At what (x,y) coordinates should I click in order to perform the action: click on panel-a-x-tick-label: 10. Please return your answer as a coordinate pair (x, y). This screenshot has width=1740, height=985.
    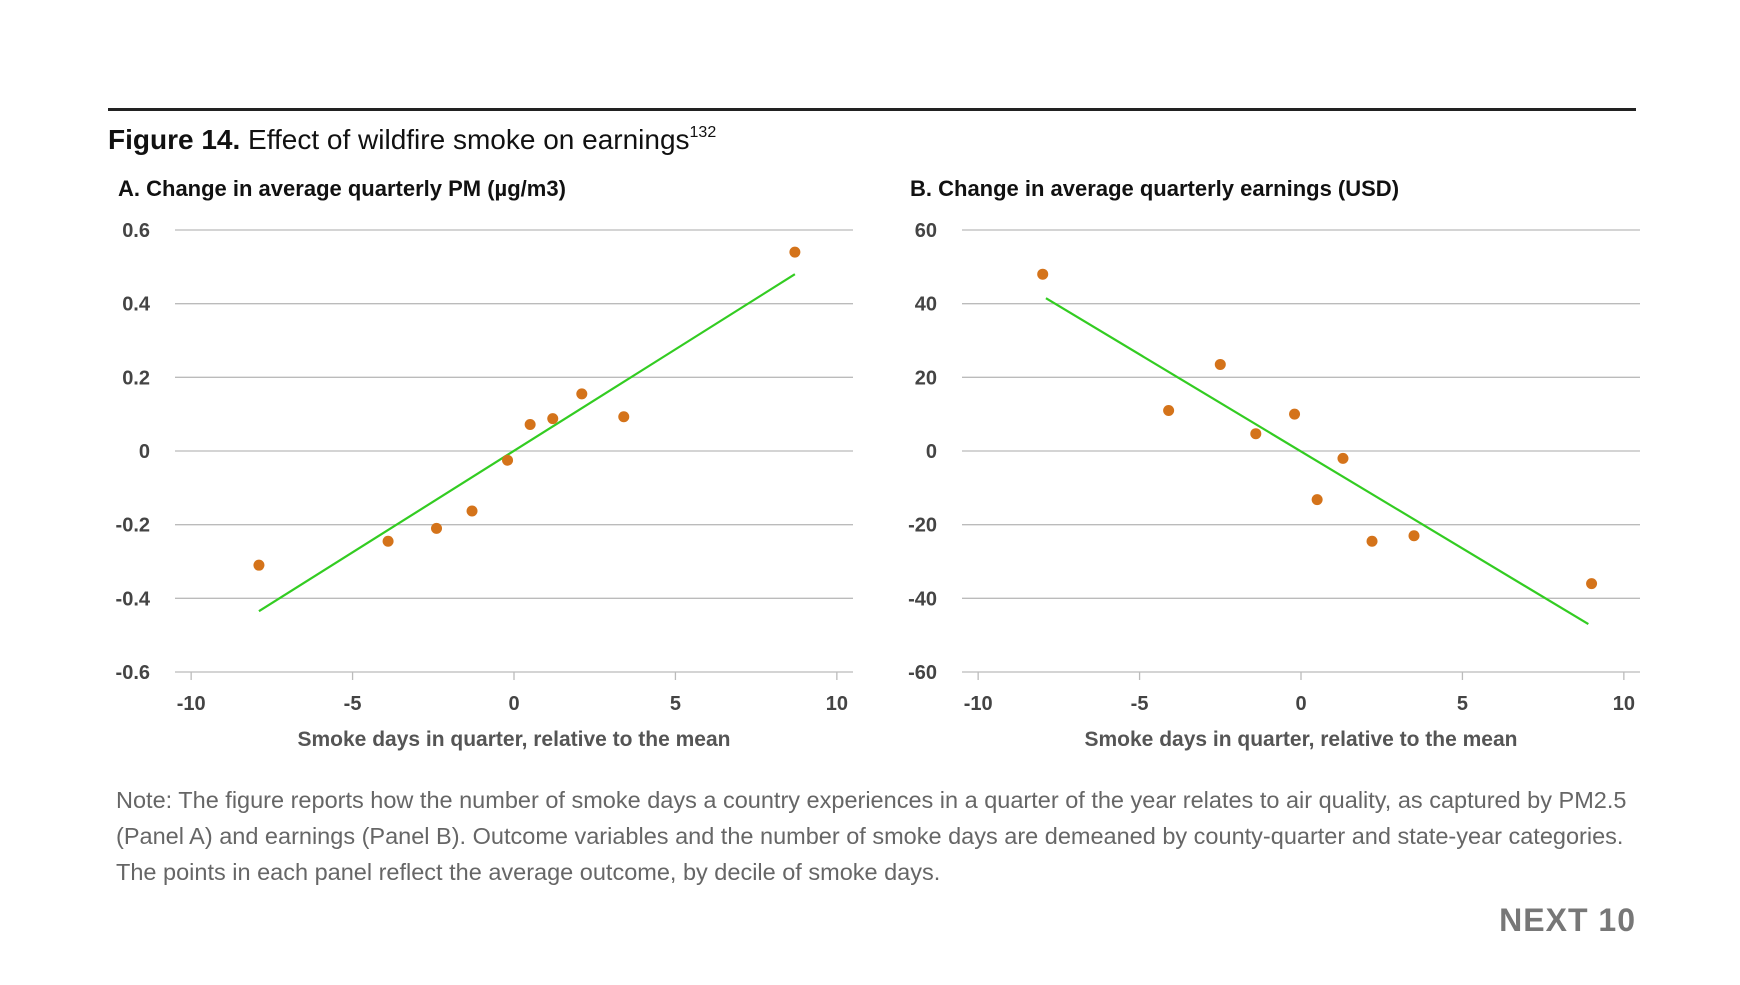
    Looking at the image, I should click on (837, 704).